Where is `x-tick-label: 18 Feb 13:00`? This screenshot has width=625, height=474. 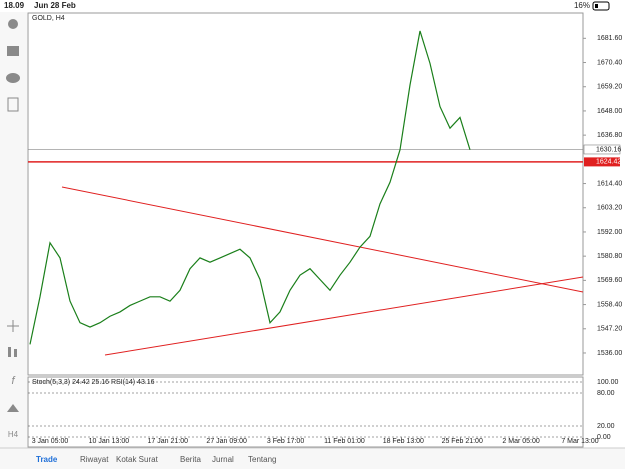 x-tick-label: 18 Feb 13:00 is located at coordinates (403, 441).